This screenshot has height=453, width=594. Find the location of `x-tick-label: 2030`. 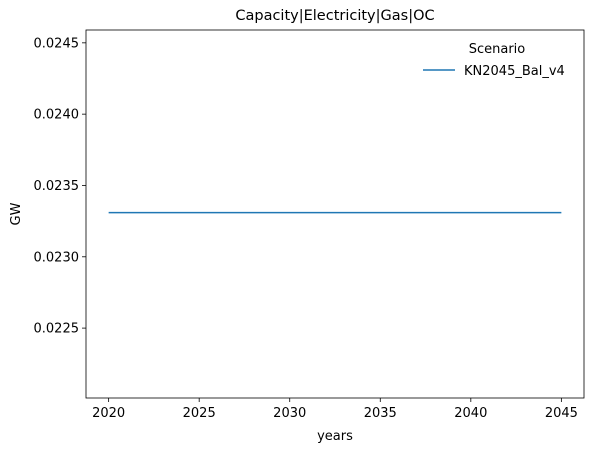

x-tick-label: 2030 is located at coordinates (289, 413).